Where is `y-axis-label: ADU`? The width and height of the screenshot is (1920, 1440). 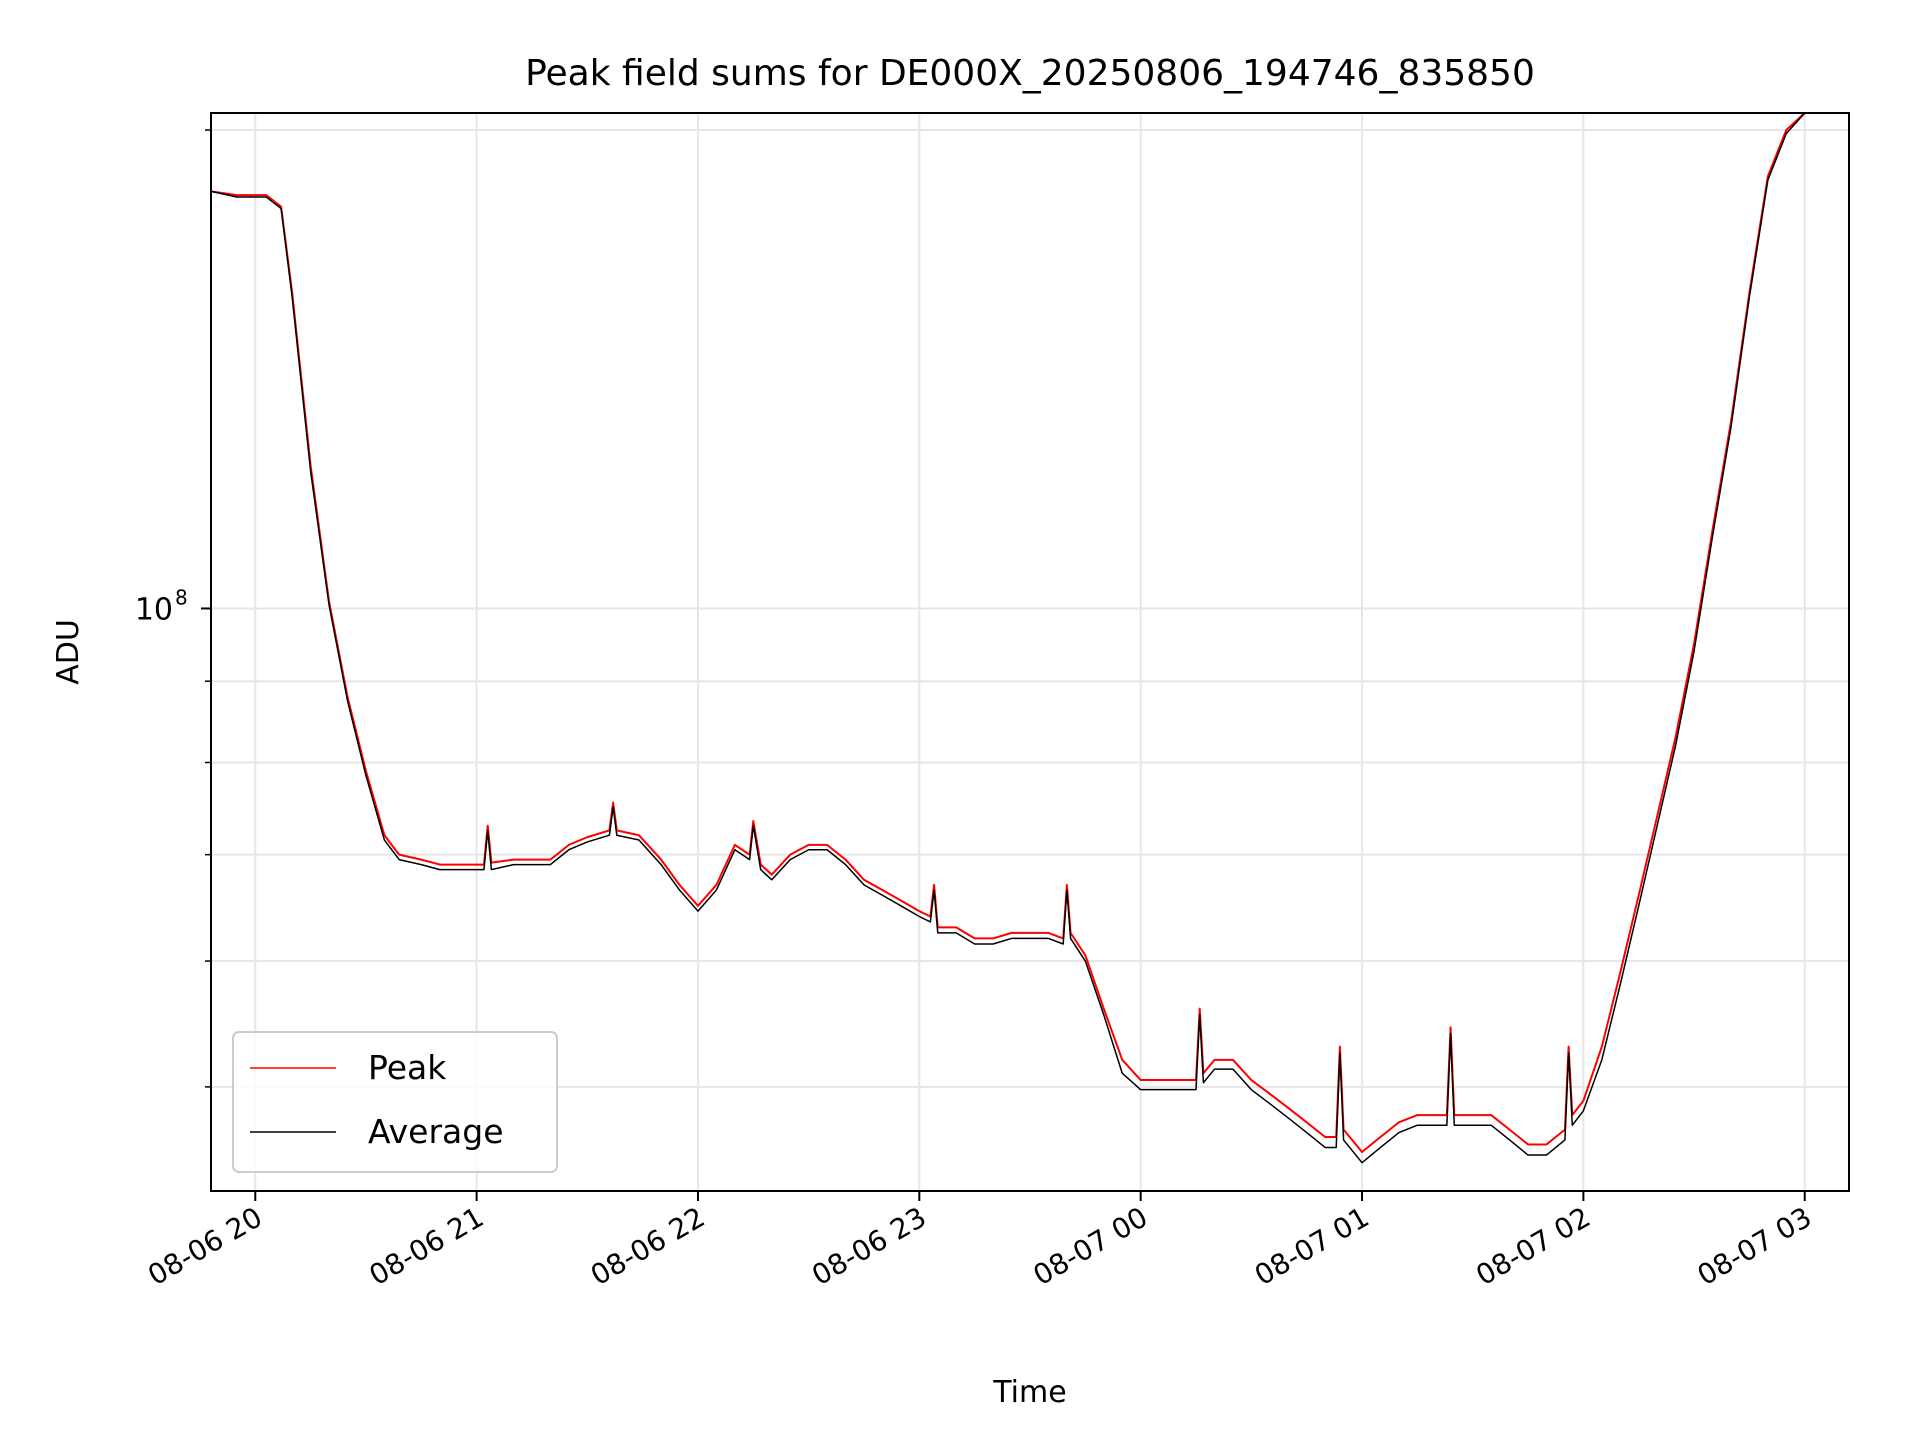 y-axis-label: ADU is located at coordinates (68, 652).